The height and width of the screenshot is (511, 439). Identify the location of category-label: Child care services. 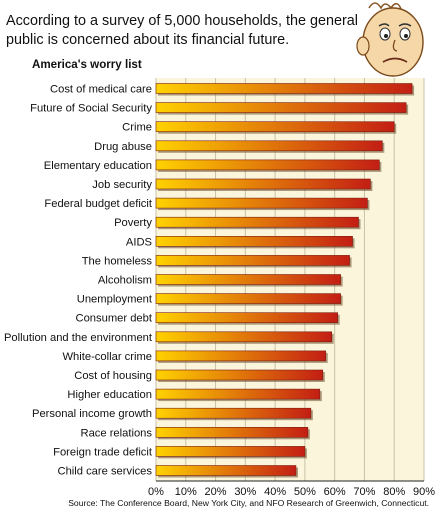
(104, 472).